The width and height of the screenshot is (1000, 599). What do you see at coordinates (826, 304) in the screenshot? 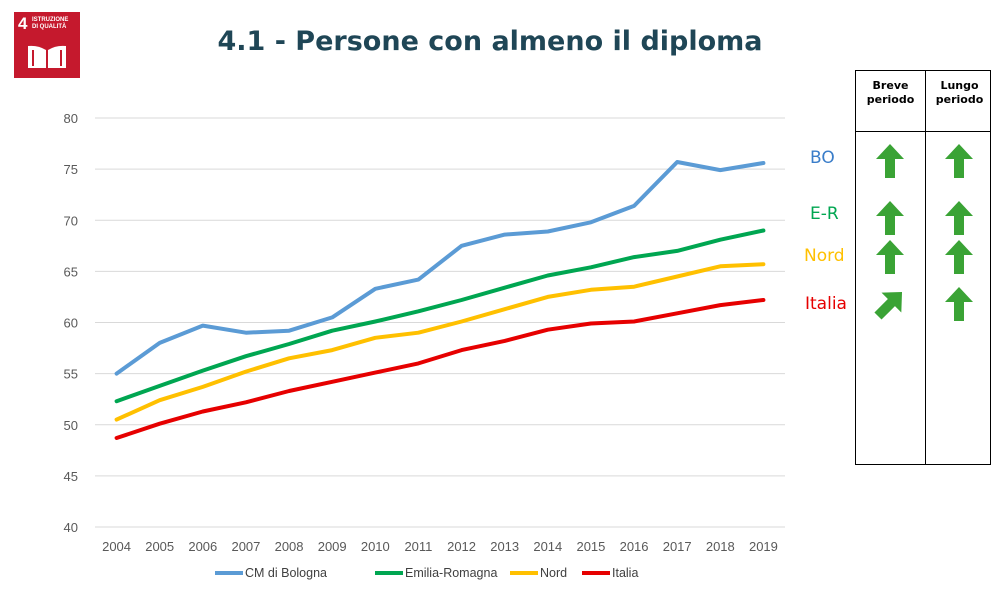
I see `region-label-italia: Italia` at bounding box center [826, 304].